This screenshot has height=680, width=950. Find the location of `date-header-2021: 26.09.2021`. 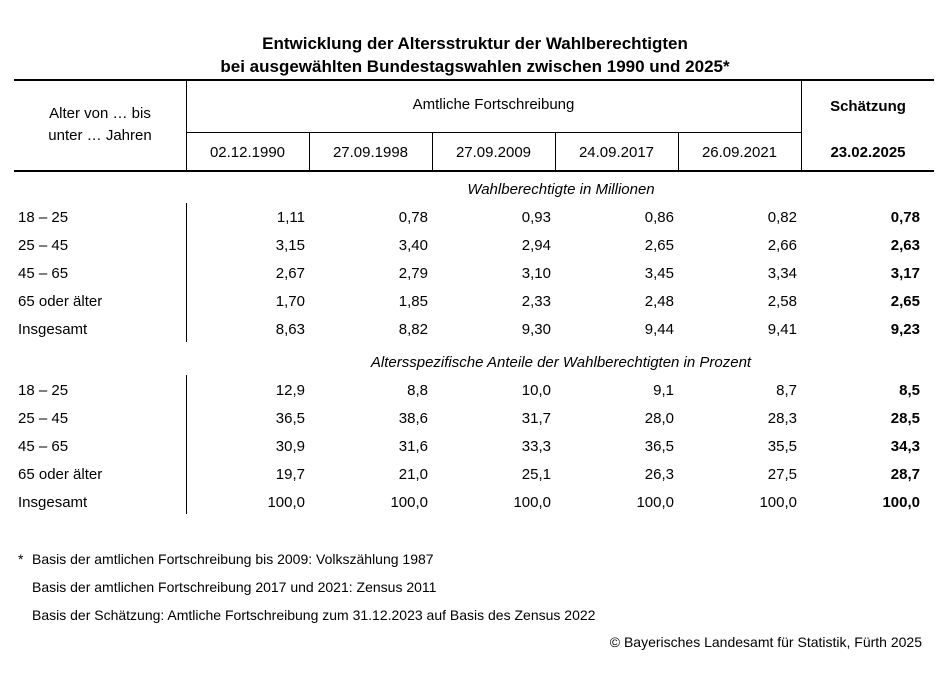

date-header-2021: 26.09.2021 is located at coordinates (739, 152).